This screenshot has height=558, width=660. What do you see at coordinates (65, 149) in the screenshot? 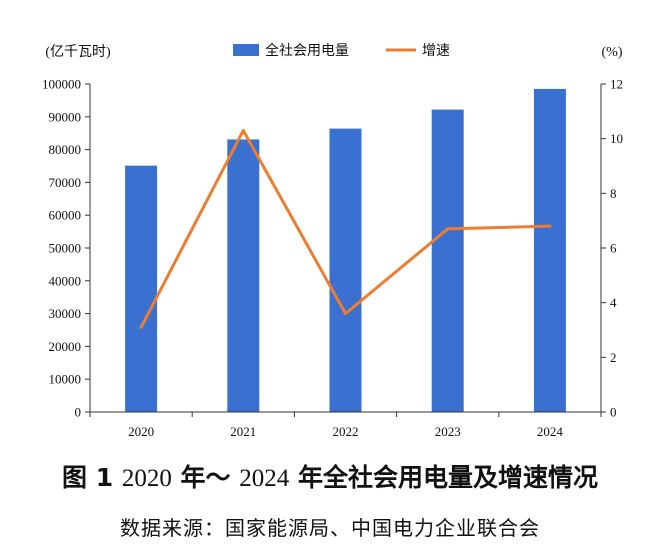
I see `y-left-tick-label: 80000` at bounding box center [65, 149].